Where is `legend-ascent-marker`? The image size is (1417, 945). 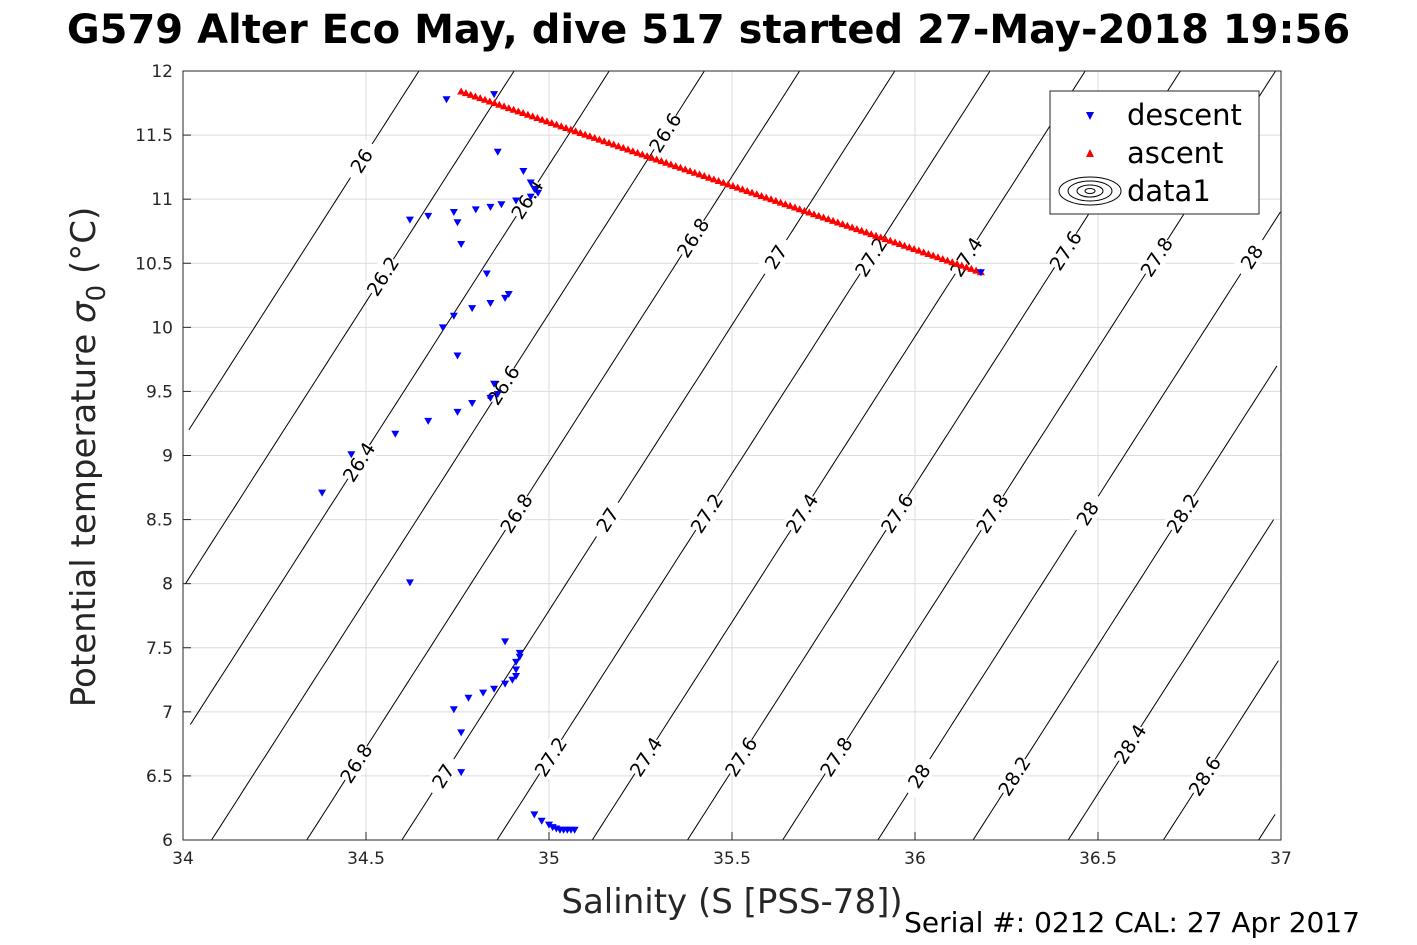 legend-ascent-marker is located at coordinates (1090, 153).